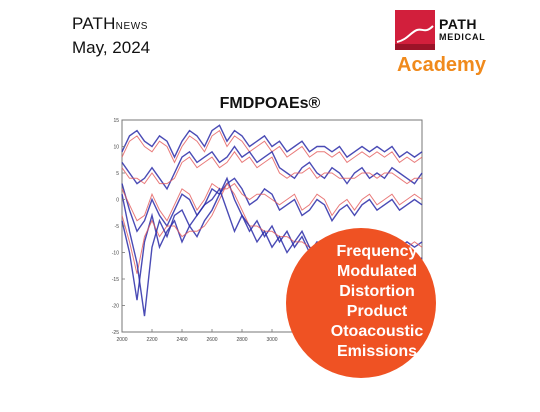  What do you see at coordinates (151, 340) in the screenshot?
I see `x-tick-label: 2200` at bounding box center [151, 340].